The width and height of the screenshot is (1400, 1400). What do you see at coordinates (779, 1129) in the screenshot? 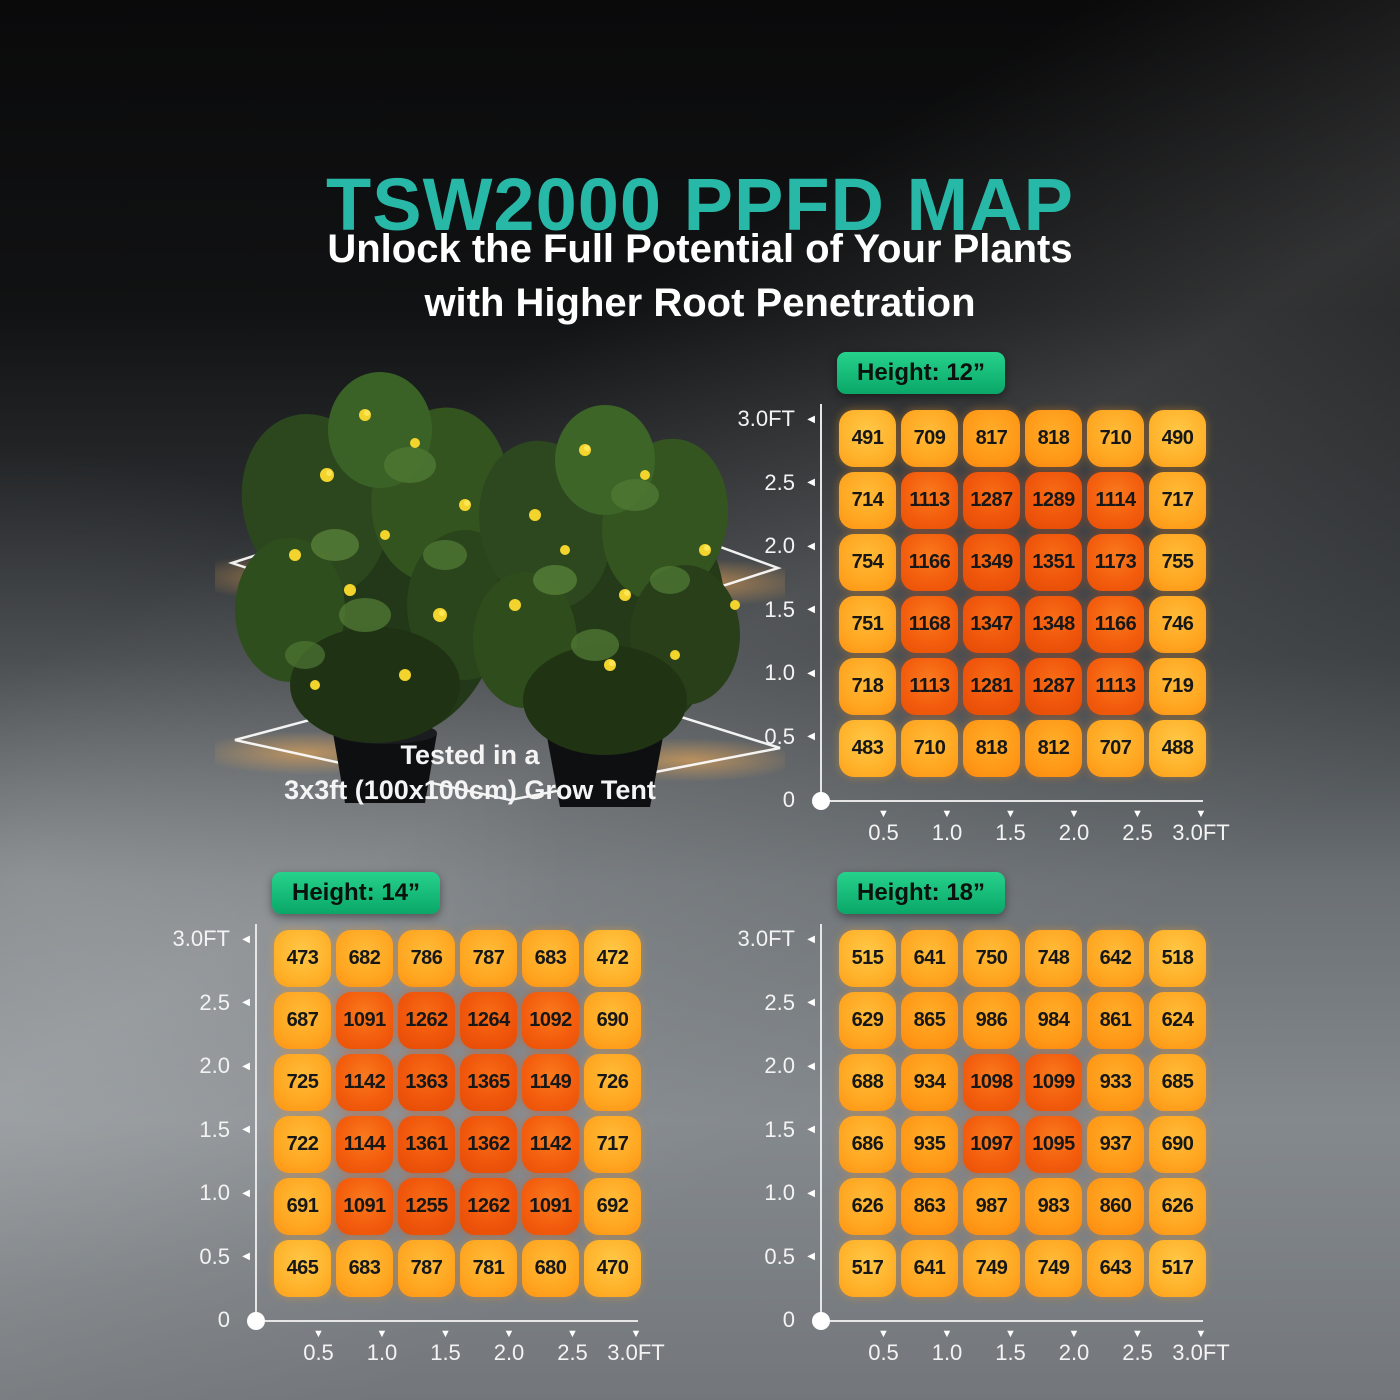
I see `y-axis-label: 1.5` at bounding box center [779, 1129].